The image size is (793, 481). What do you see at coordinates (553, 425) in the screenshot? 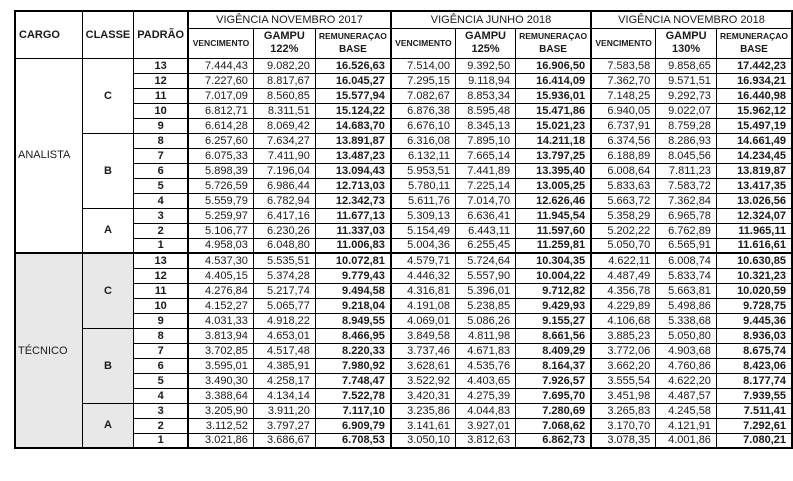
I see `remuneracao-base-value: 7.068,62` at bounding box center [553, 425].